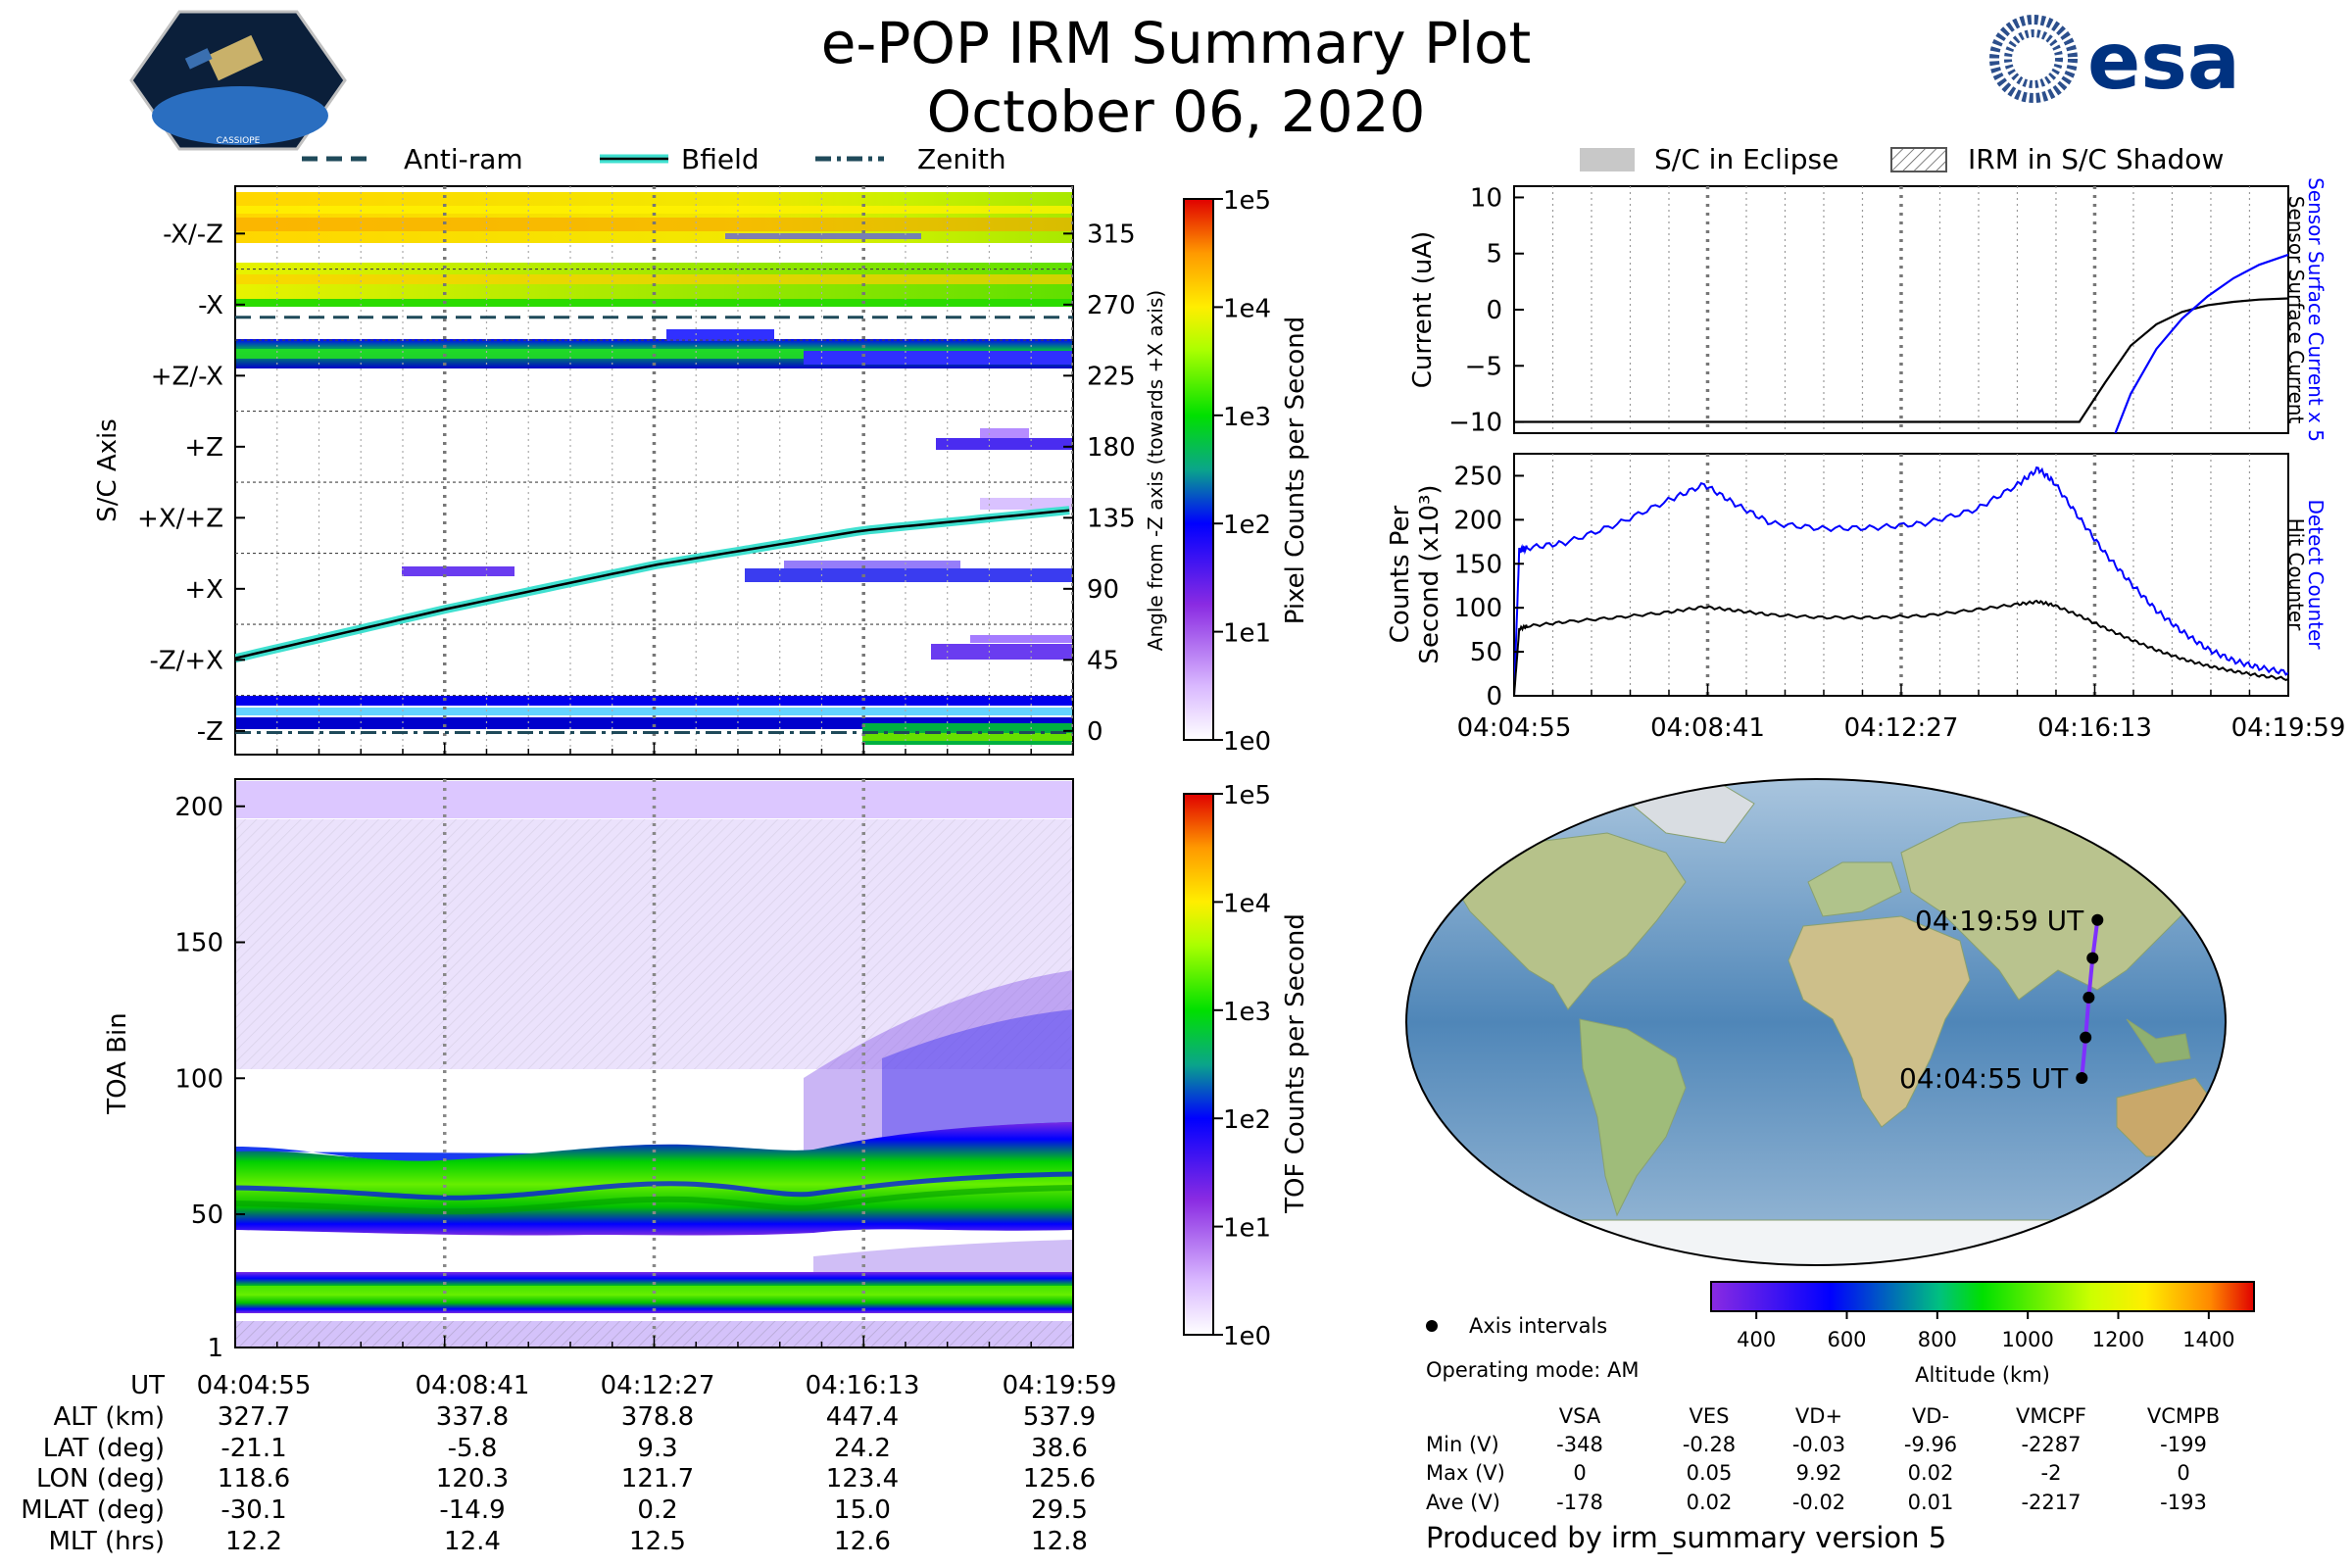 The height and width of the screenshot is (1568, 2352). What do you see at coordinates (1059, 1510) in the screenshot?
I see `ephemeris-cell: 29.5` at bounding box center [1059, 1510].